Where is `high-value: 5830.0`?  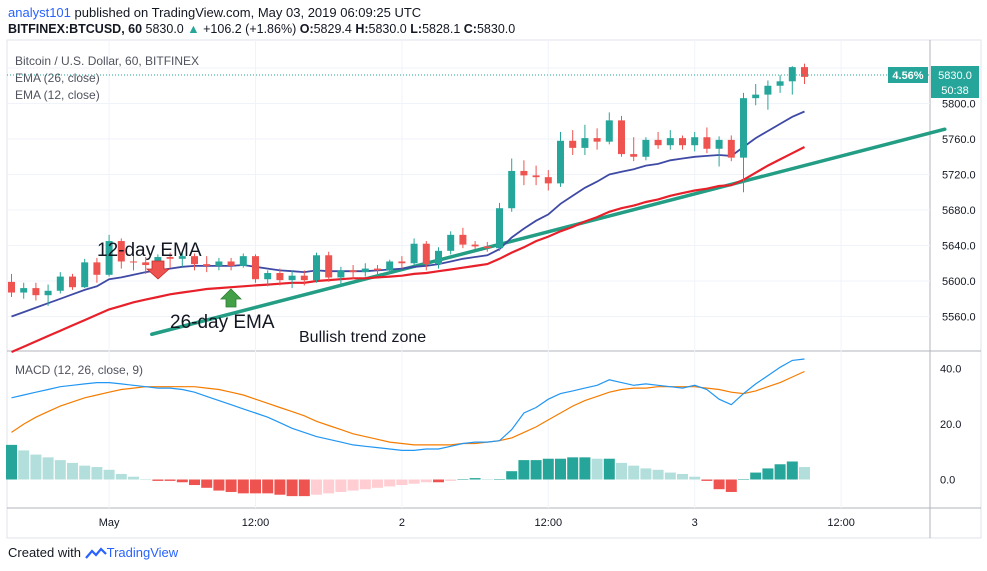 high-value: 5830.0 is located at coordinates (387, 29).